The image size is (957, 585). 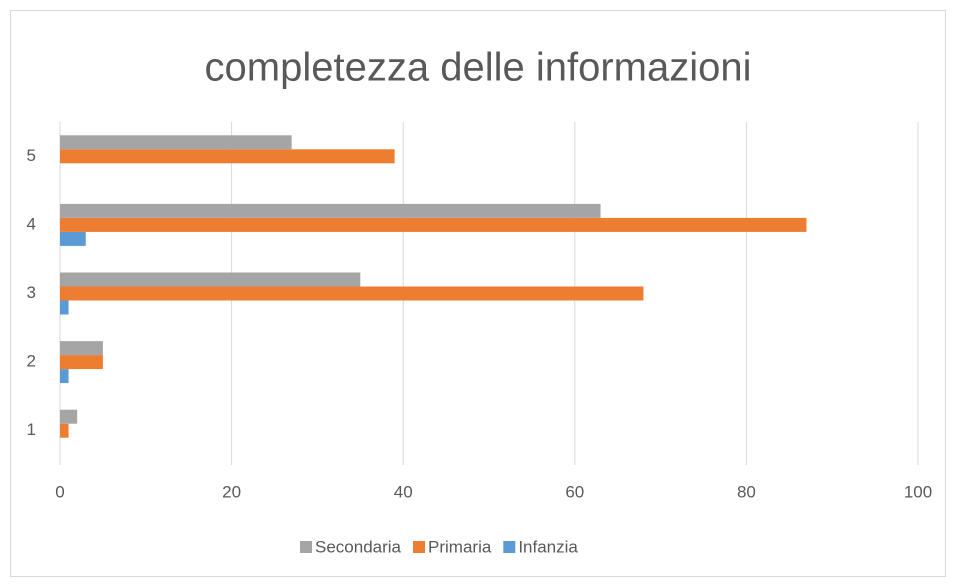 I want to click on y-tick-label: 2, so click(x=31, y=361).